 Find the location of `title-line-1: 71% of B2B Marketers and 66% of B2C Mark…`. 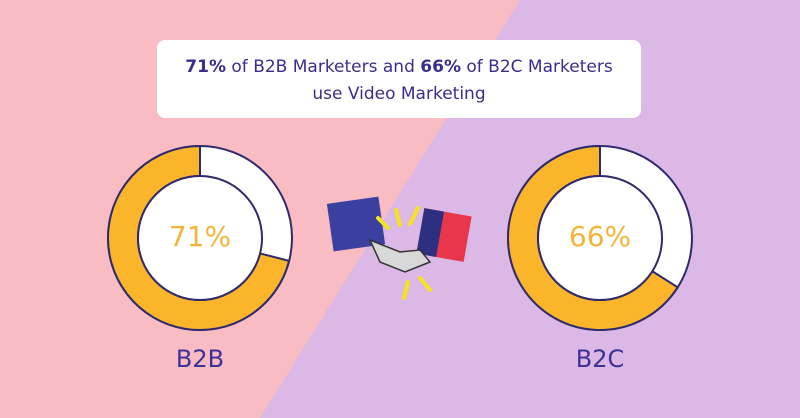

title-line-1: 71% of B2B Marketers and 66% of B2C Mark… is located at coordinates (399, 67).